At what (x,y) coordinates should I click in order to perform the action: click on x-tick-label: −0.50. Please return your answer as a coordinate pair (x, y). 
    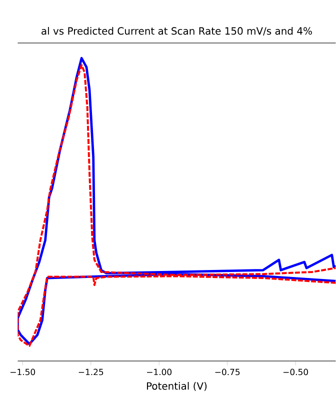
    Looking at the image, I should click on (295, 372).